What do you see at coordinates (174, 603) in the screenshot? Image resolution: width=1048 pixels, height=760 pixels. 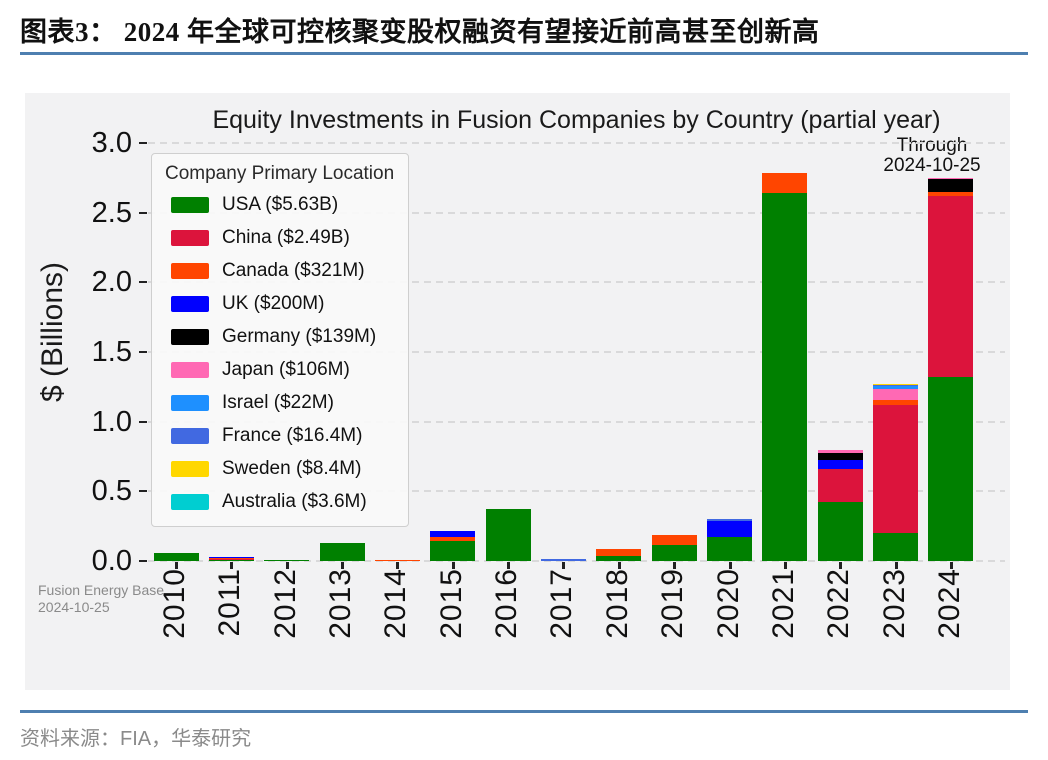 I see `x-tick-label: 2010` at bounding box center [174, 603].